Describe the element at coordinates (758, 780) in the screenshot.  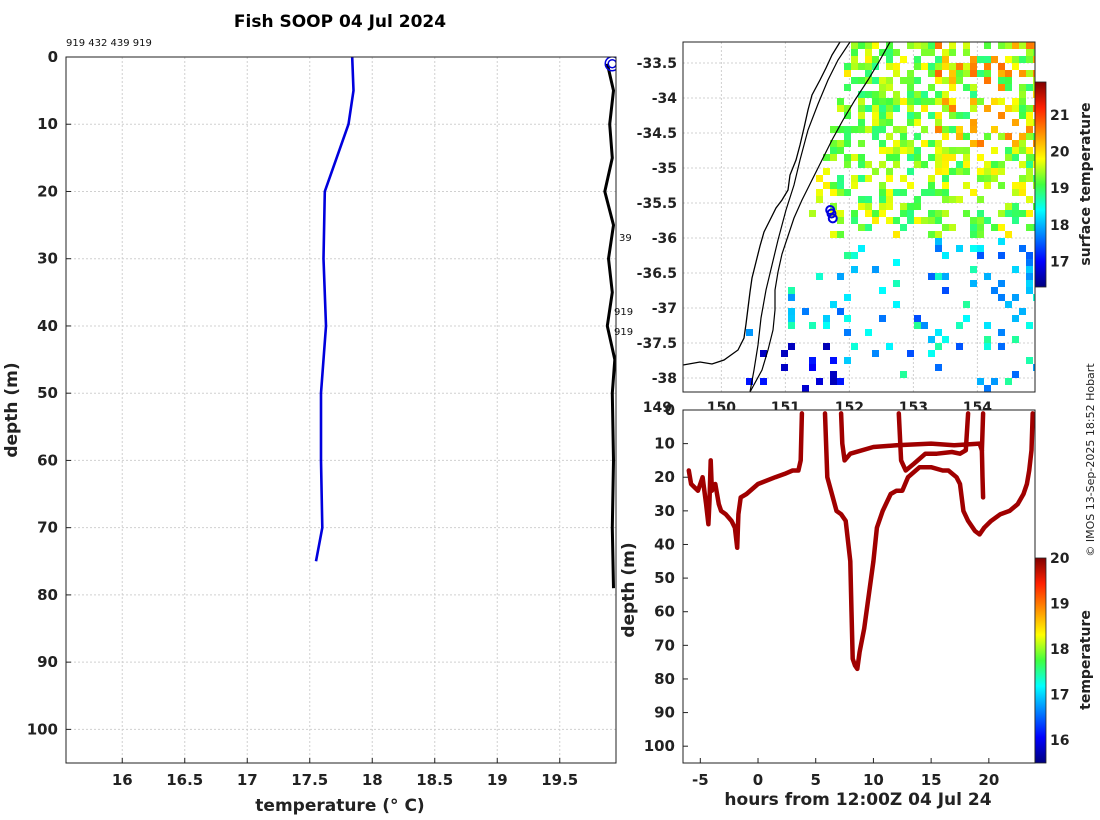
I see `dt-x-tick-label: 0` at that location.